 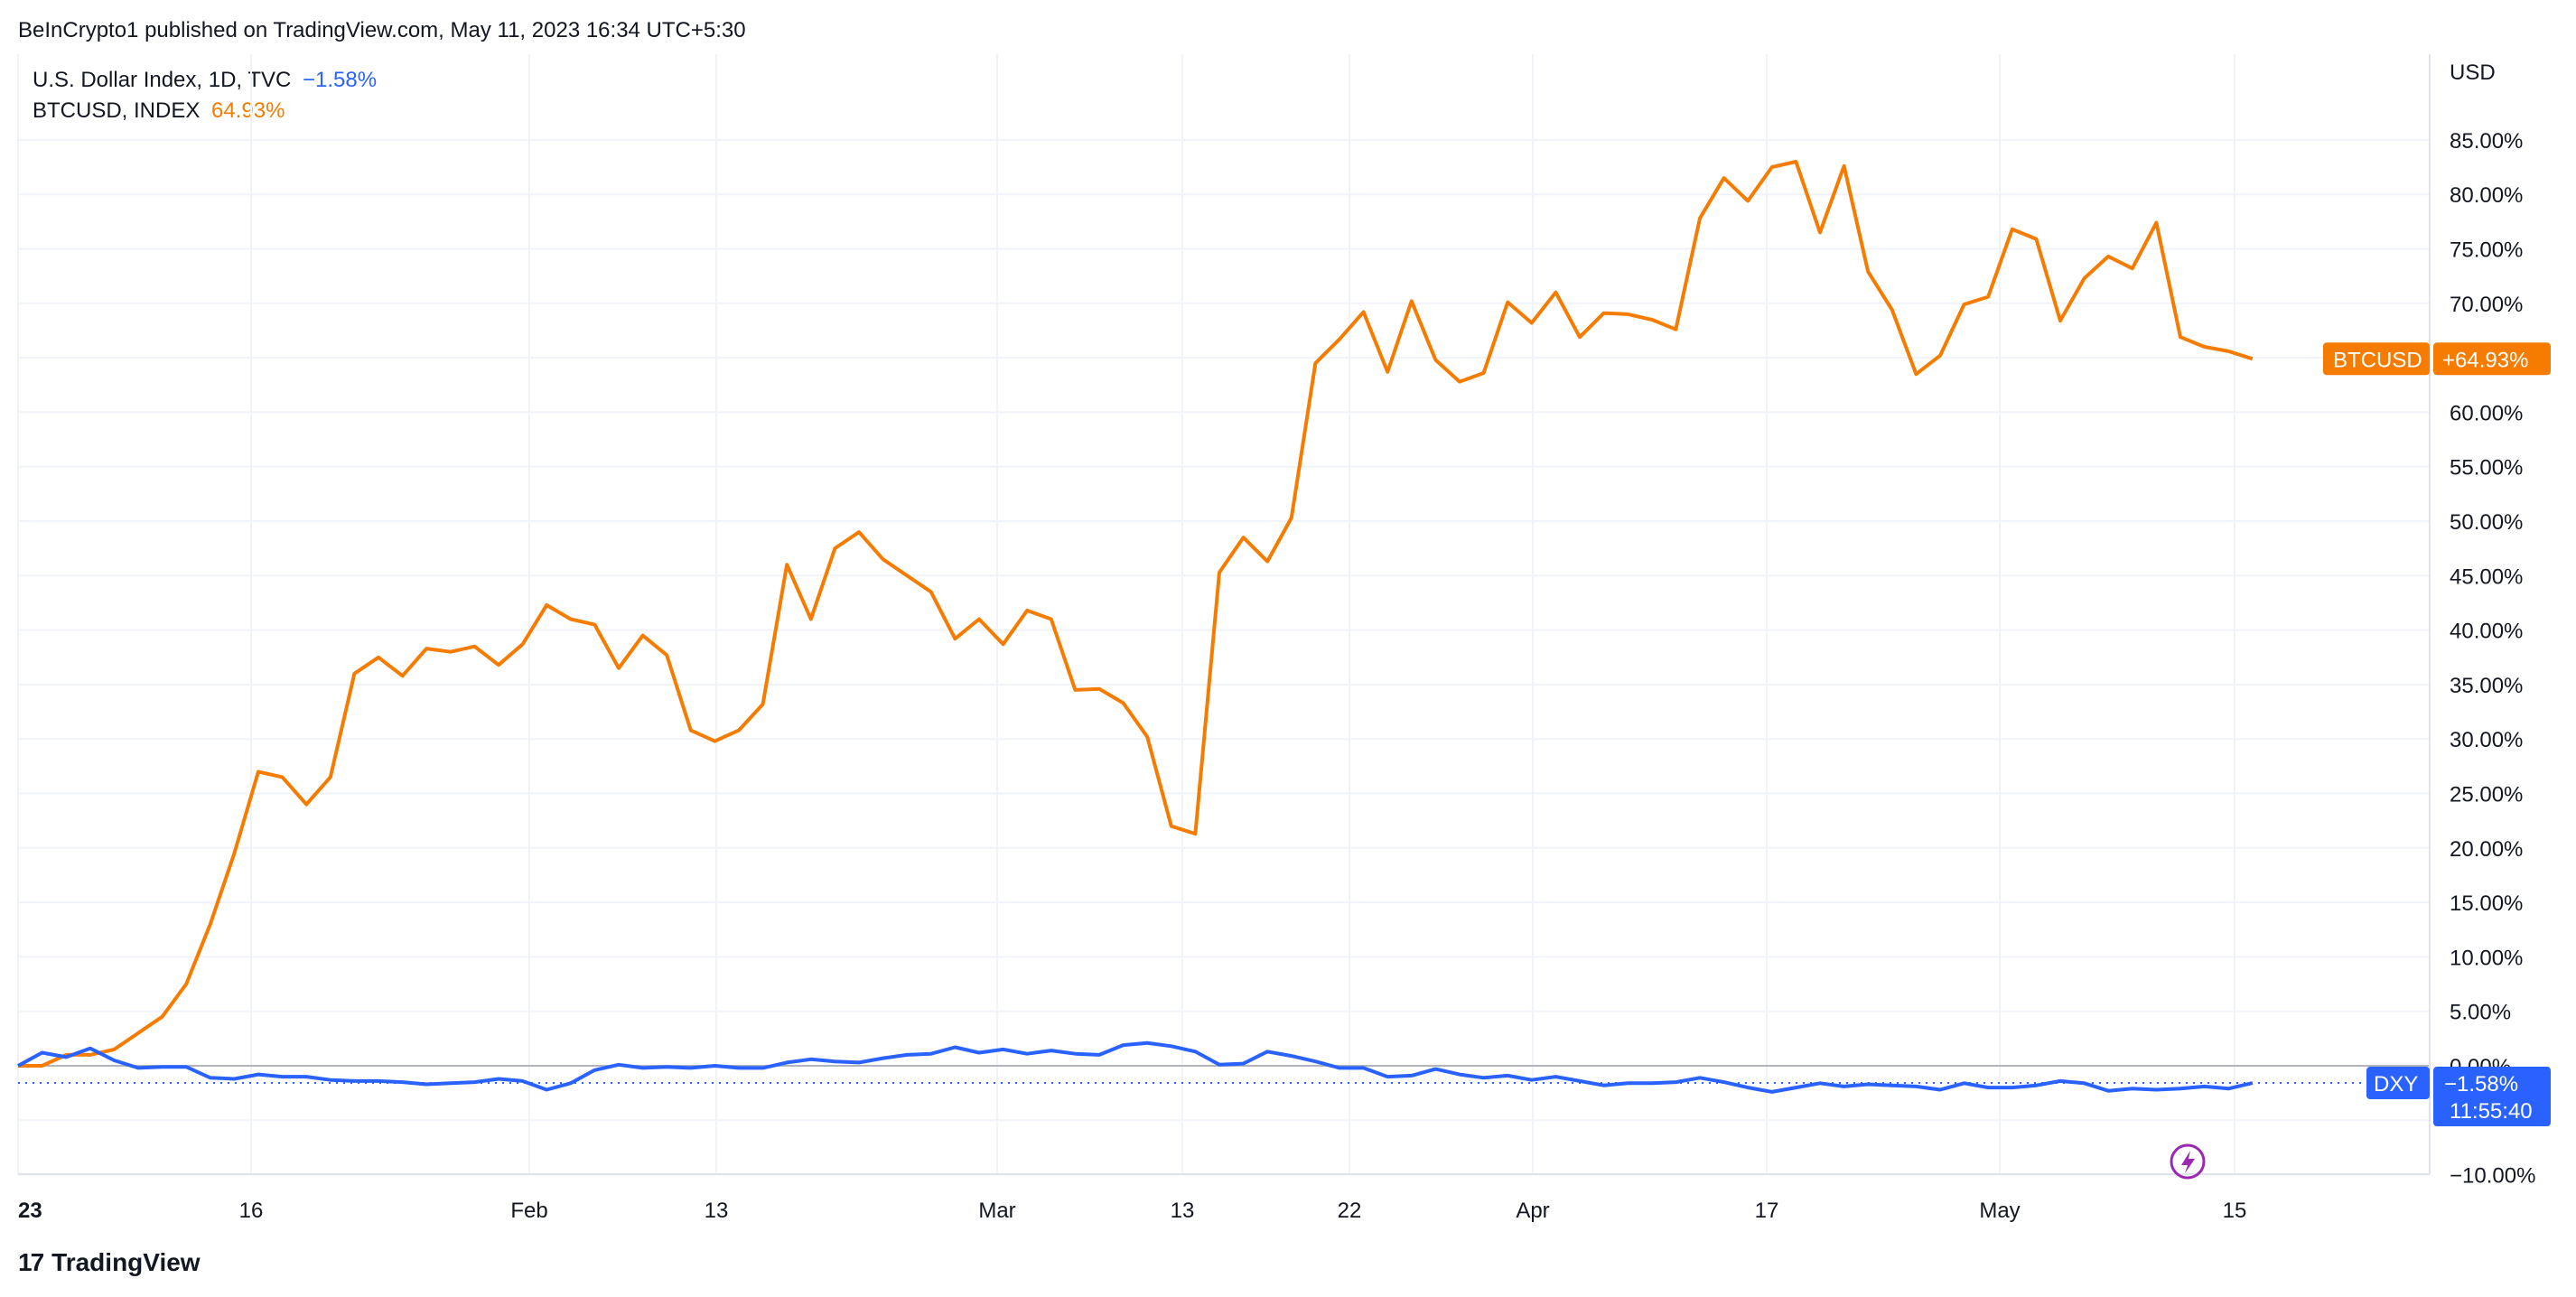 What do you see at coordinates (340, 80) in the screenshot?
I see `legend-dxy-value: −1.58%` at bounding box center [340, 80].